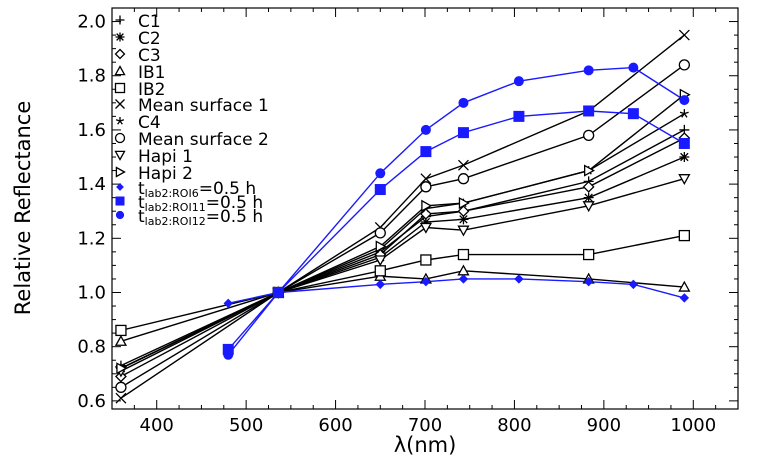  I want to click on legend-item: Hapi 2, so click(154, 174).